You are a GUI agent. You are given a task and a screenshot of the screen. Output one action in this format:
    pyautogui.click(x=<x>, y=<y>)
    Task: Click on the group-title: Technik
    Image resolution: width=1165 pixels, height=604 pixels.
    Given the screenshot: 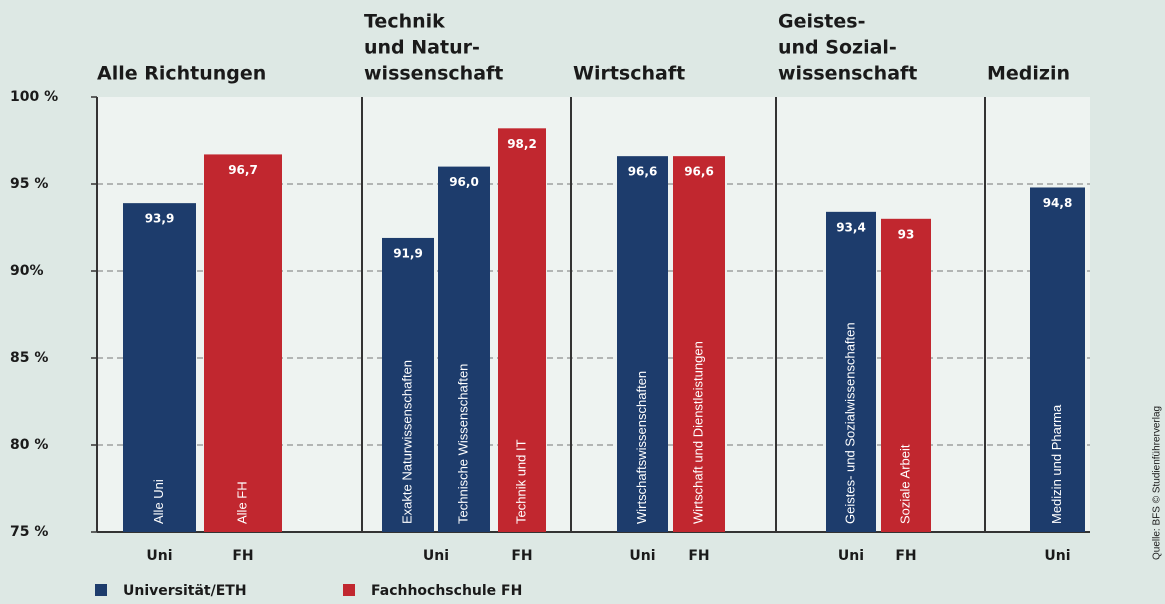 What is the action you would take?
    pyautogui.click(x=404, y=22)
    